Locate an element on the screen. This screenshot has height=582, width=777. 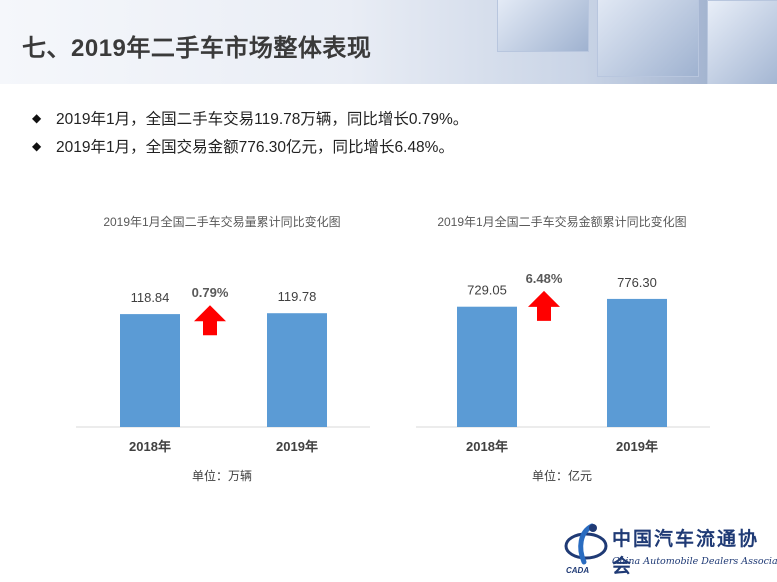
logo-name-en: China Automobile Dealers Association is located at coordinates (694, 561).